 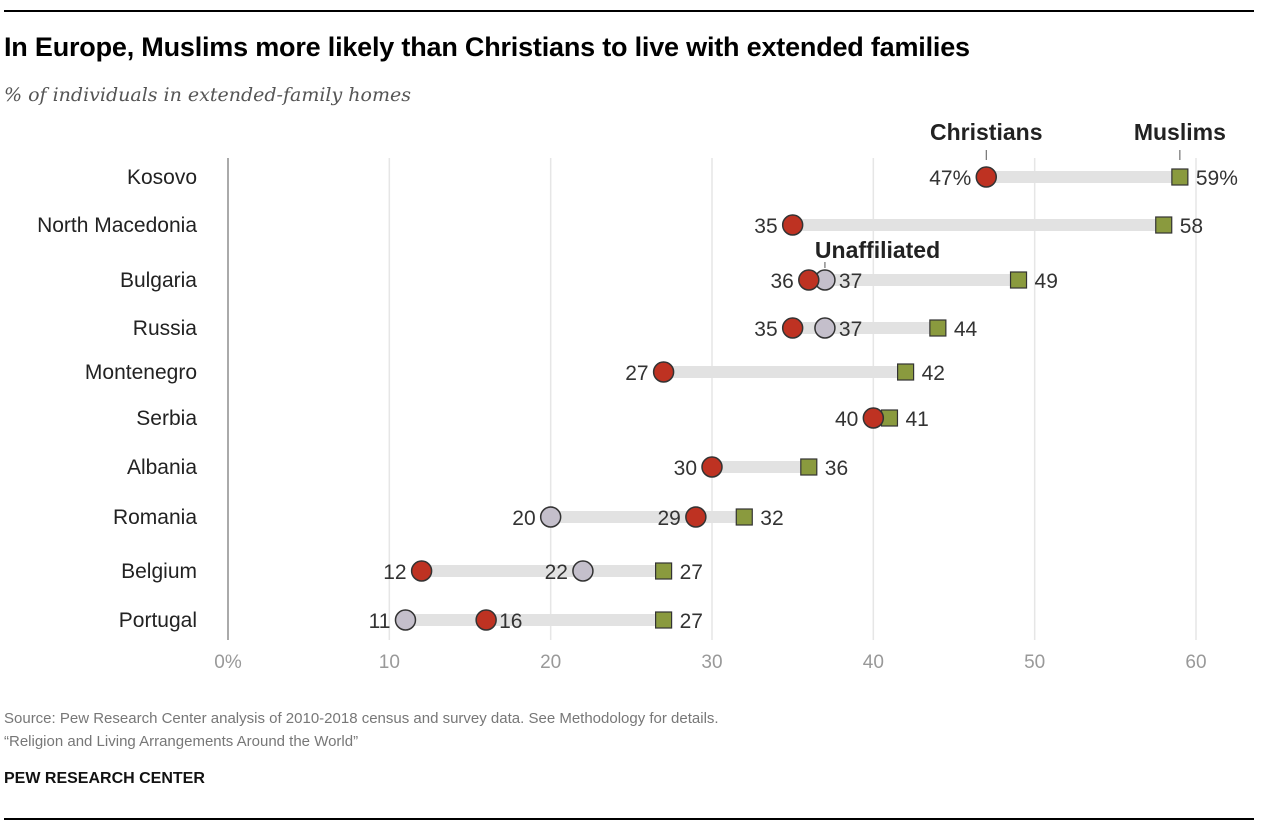 What do you see at coordinates (966, 329) in the screenshot?
I see `muslims-value-label: 44` at bounding box center [966, 329].